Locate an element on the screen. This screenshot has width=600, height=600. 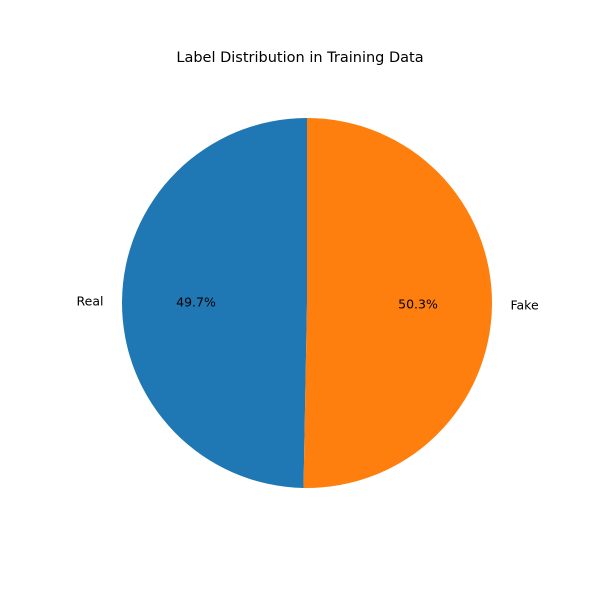
slice-percent-fake: 50.3% is located at coordinates (418, 304).